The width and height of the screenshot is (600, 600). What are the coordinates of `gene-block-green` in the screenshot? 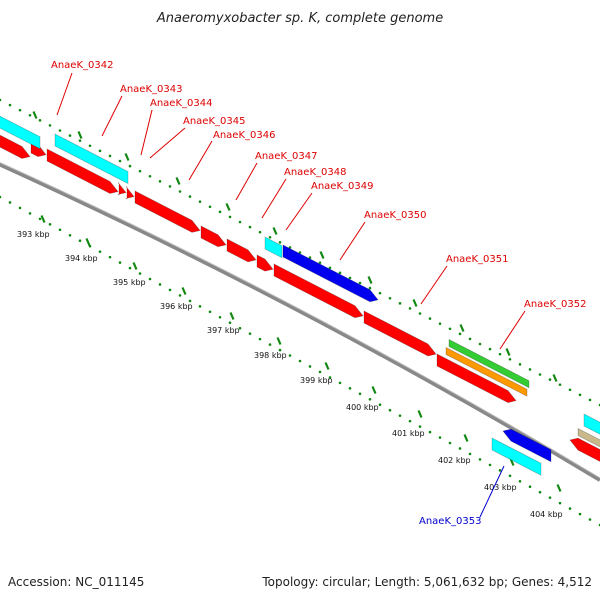 It's located at (489, 363).